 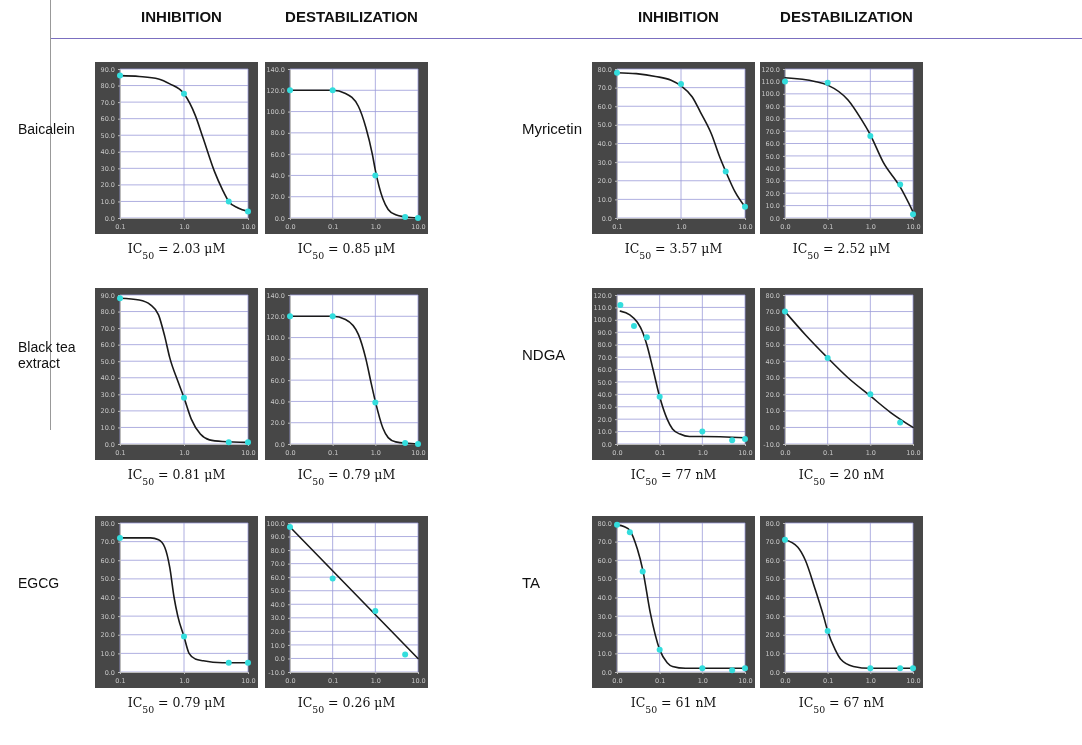 What do you see at coordinates (47, 355) in the screenshot?
I see `y-axis-title: Black tea extract` at bounding box center [47, 355].